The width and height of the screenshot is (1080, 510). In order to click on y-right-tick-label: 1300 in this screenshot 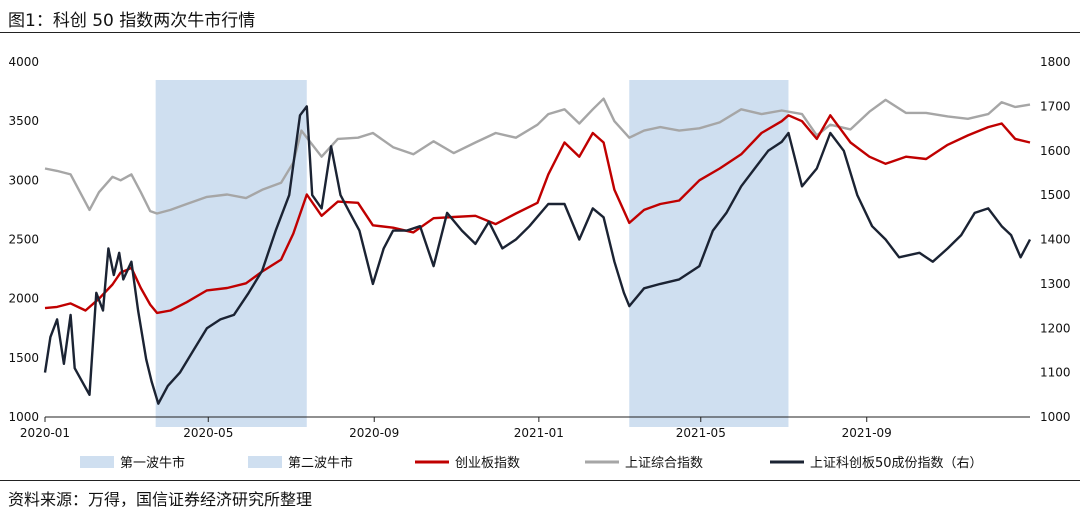, I will do `click(1055, 284)`.